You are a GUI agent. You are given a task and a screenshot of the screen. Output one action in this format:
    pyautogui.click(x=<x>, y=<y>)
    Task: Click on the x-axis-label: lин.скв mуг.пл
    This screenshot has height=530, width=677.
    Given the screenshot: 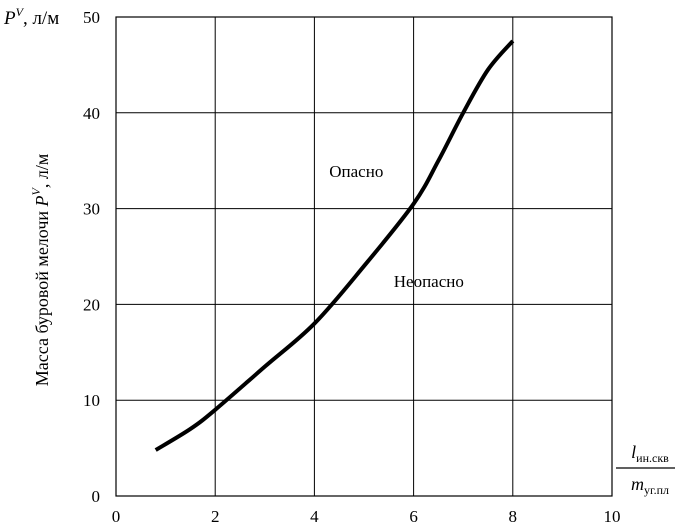 What is the action you would take?
    pyautogui.click(x=645, y=469)
    